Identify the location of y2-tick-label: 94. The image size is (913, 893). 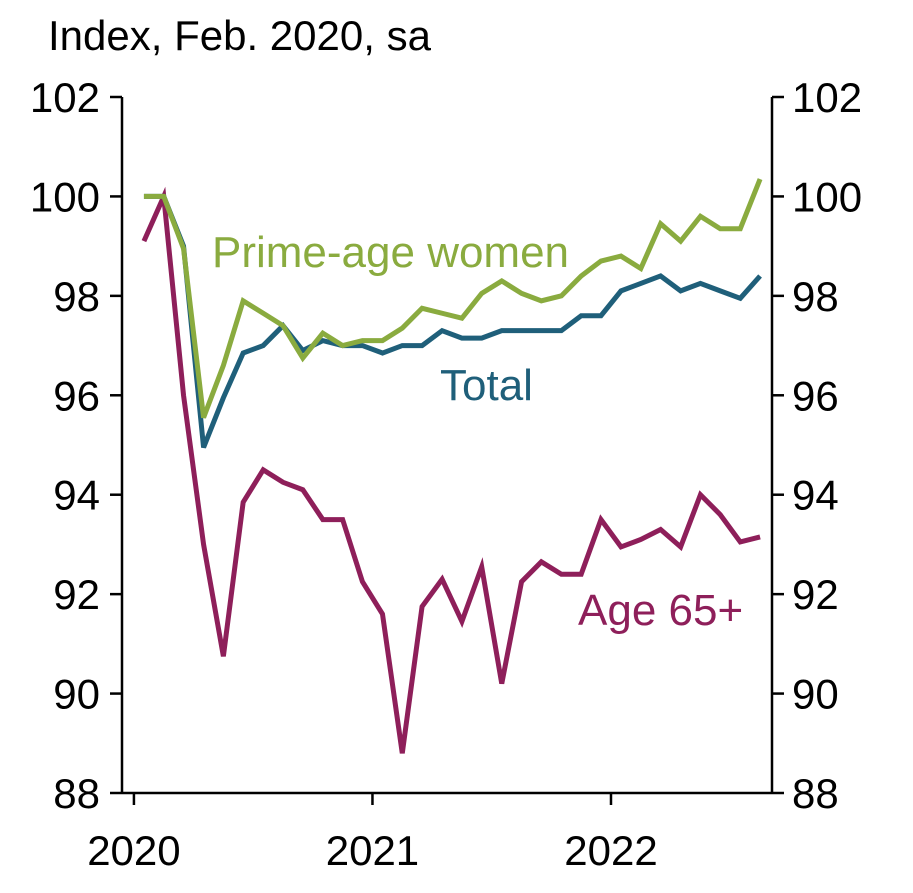
(815, 495).